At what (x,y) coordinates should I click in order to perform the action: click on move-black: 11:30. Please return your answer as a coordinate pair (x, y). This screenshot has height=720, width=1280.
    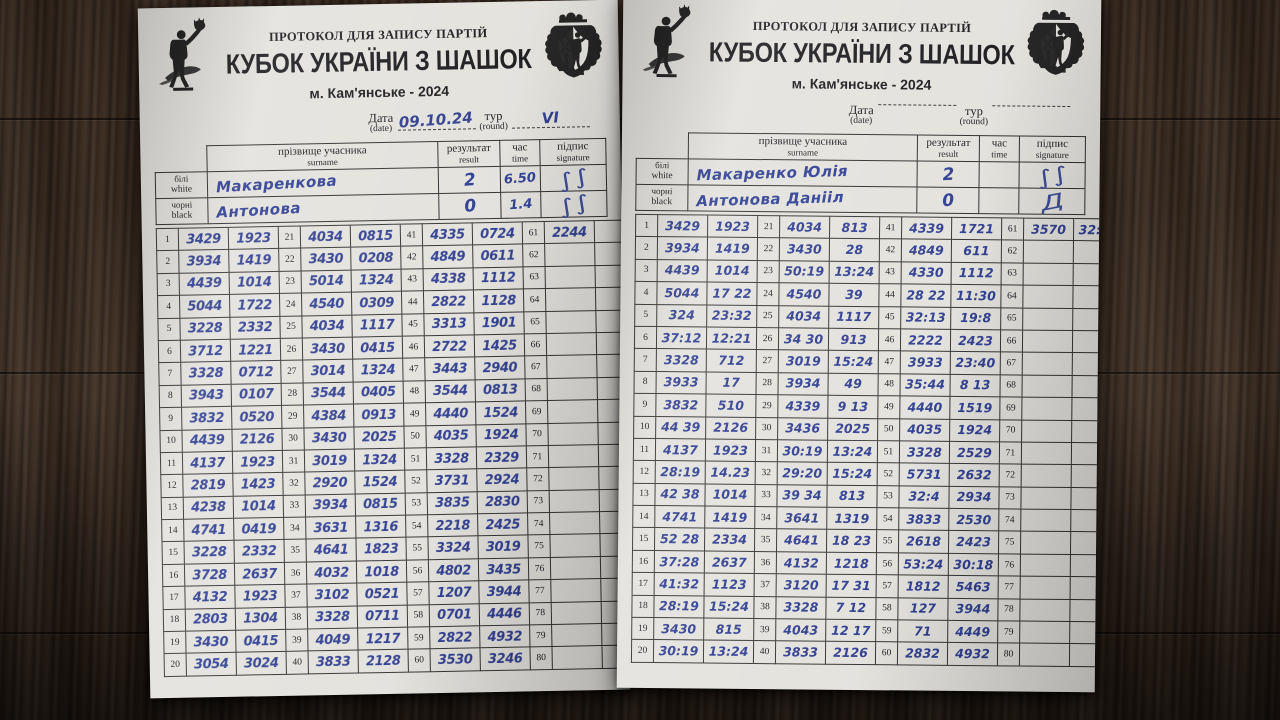
    Looking at the image, I should click on (976, 296).